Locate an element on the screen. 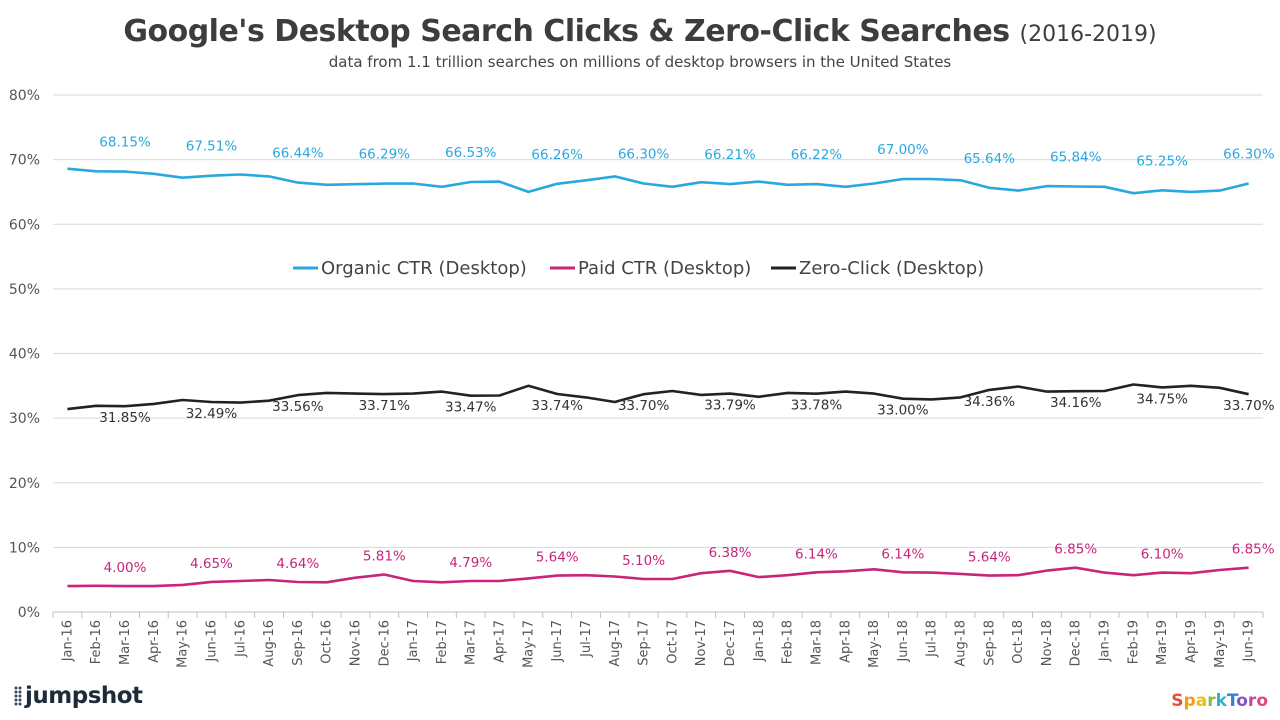 This screenshot has height=720, width=1280. x-tick-label: Dec-16 is located at coordinates (384, 643).